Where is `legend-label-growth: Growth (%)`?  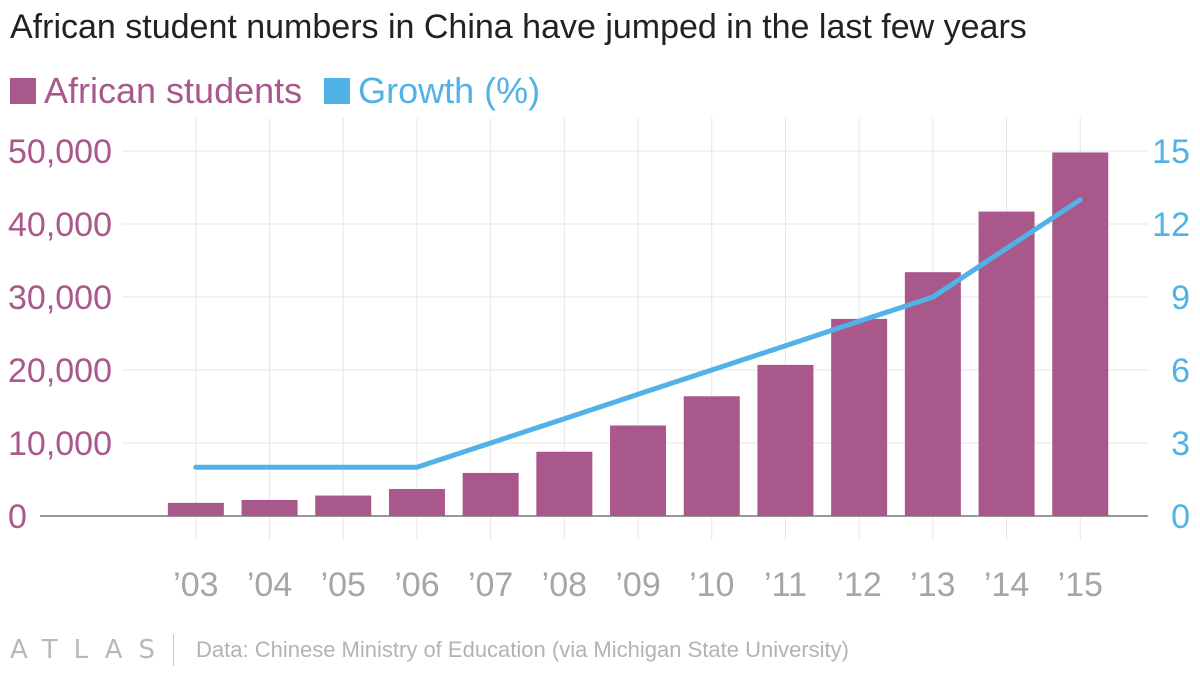 legend-label-growth: Growth (%) is located at coordinates (449, 90).